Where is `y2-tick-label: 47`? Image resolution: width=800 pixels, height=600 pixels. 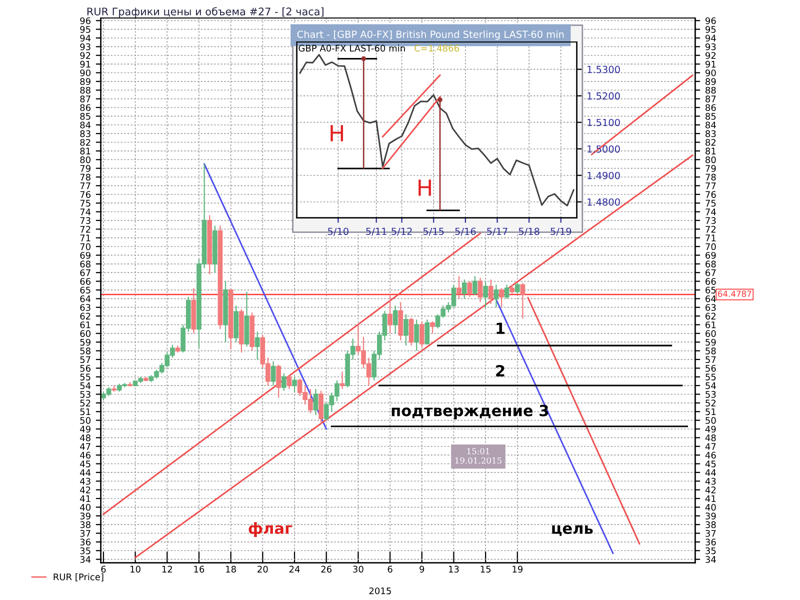 y2-tick-label: 47 is located at coordinates (710, 446).